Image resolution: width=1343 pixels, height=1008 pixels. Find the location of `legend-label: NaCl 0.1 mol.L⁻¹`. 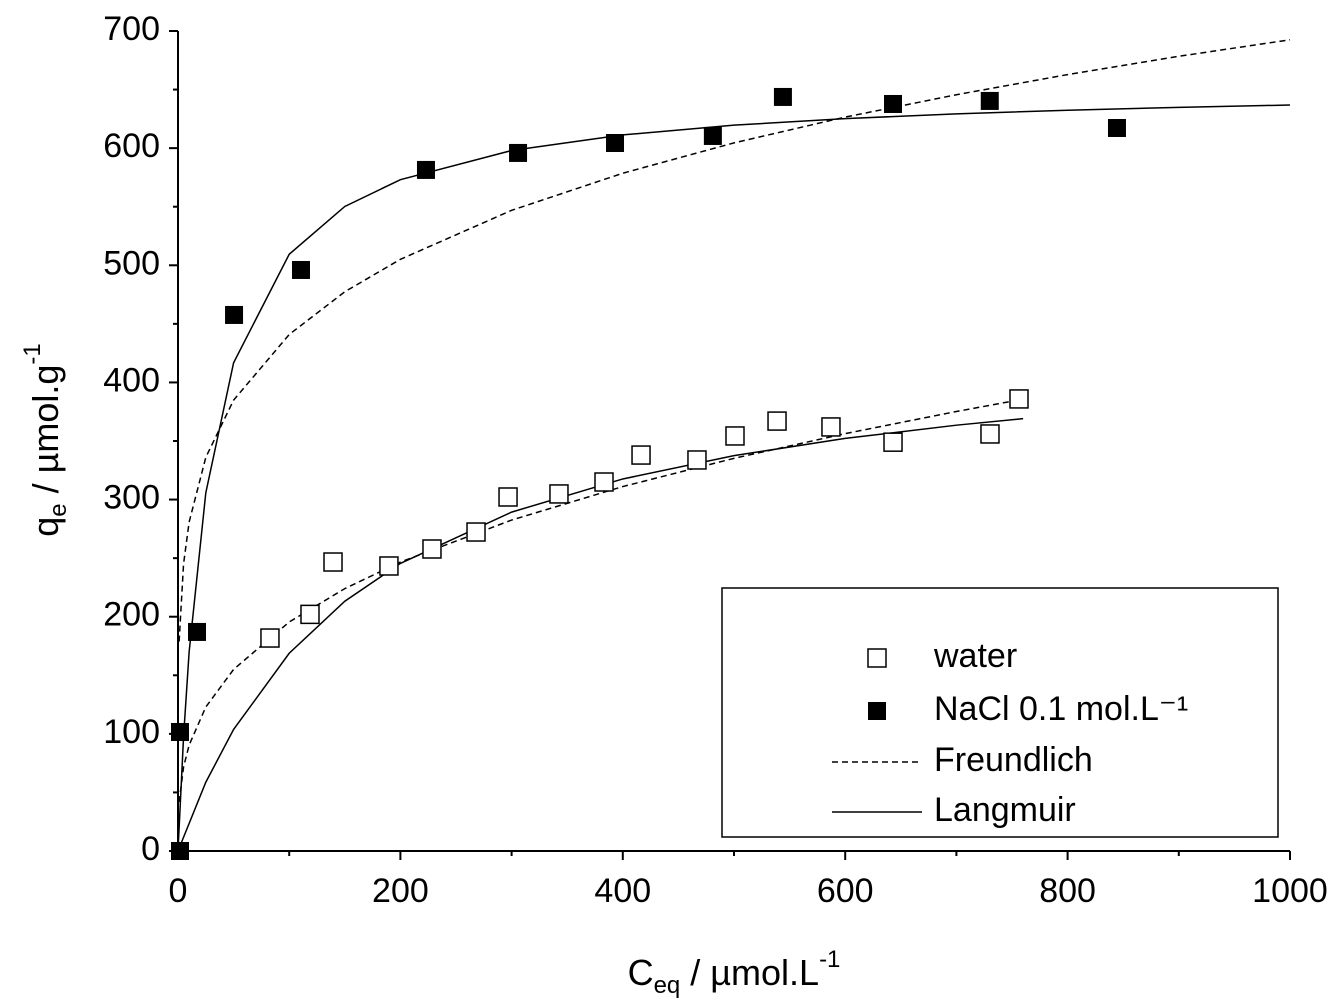

legend-label: NaCl 0.1 mol.L⁻¹ is located at coordinates (1061, 709).